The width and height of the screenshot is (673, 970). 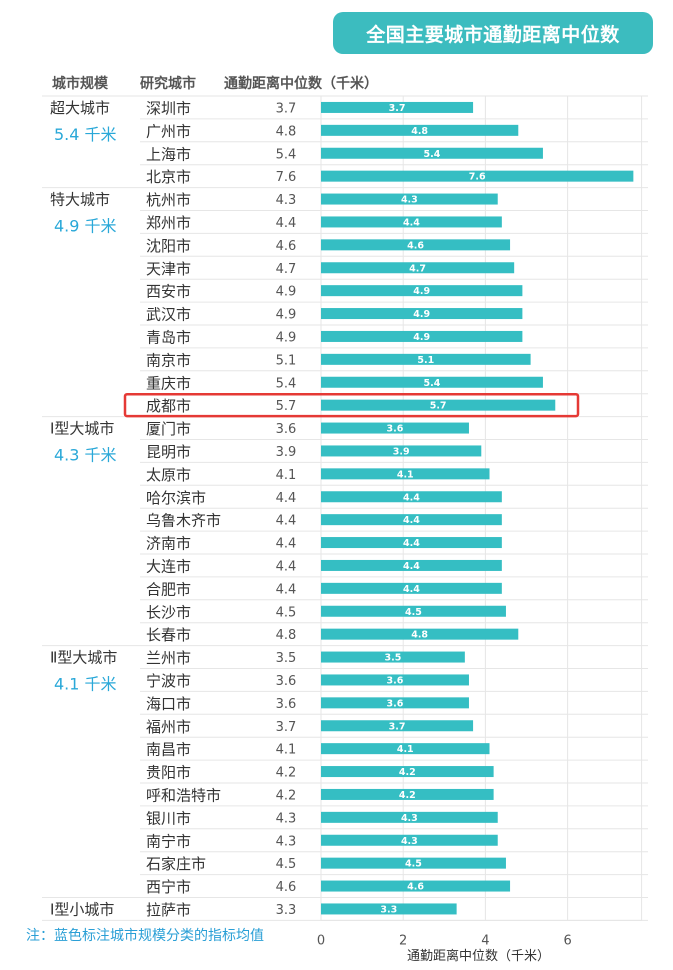 What do you see at coordinates (567, 940) in the screenshot?
I see `x-tick-label: 6` at bounding box center [567, 940].